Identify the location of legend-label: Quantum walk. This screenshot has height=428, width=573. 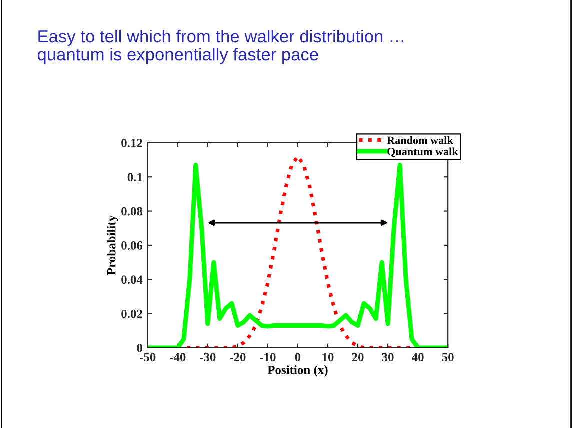
(423, 153).